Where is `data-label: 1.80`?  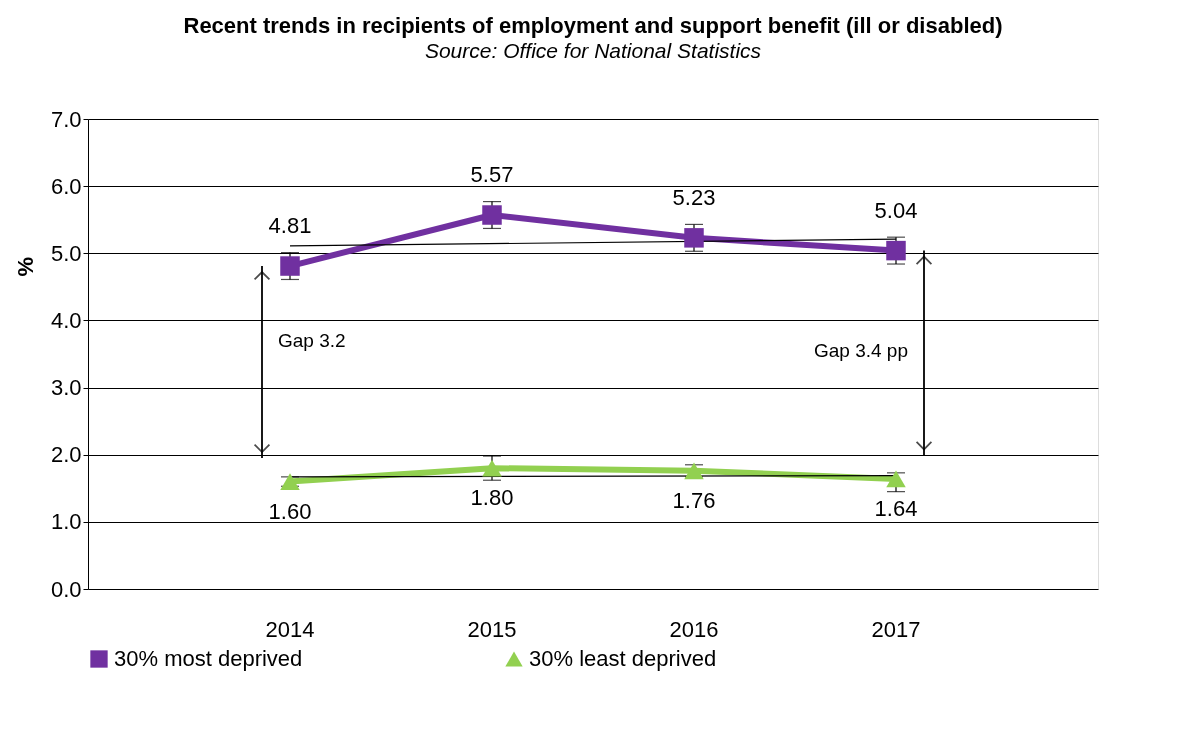
data-label: 1.80 is located at coordinates (492, 498).